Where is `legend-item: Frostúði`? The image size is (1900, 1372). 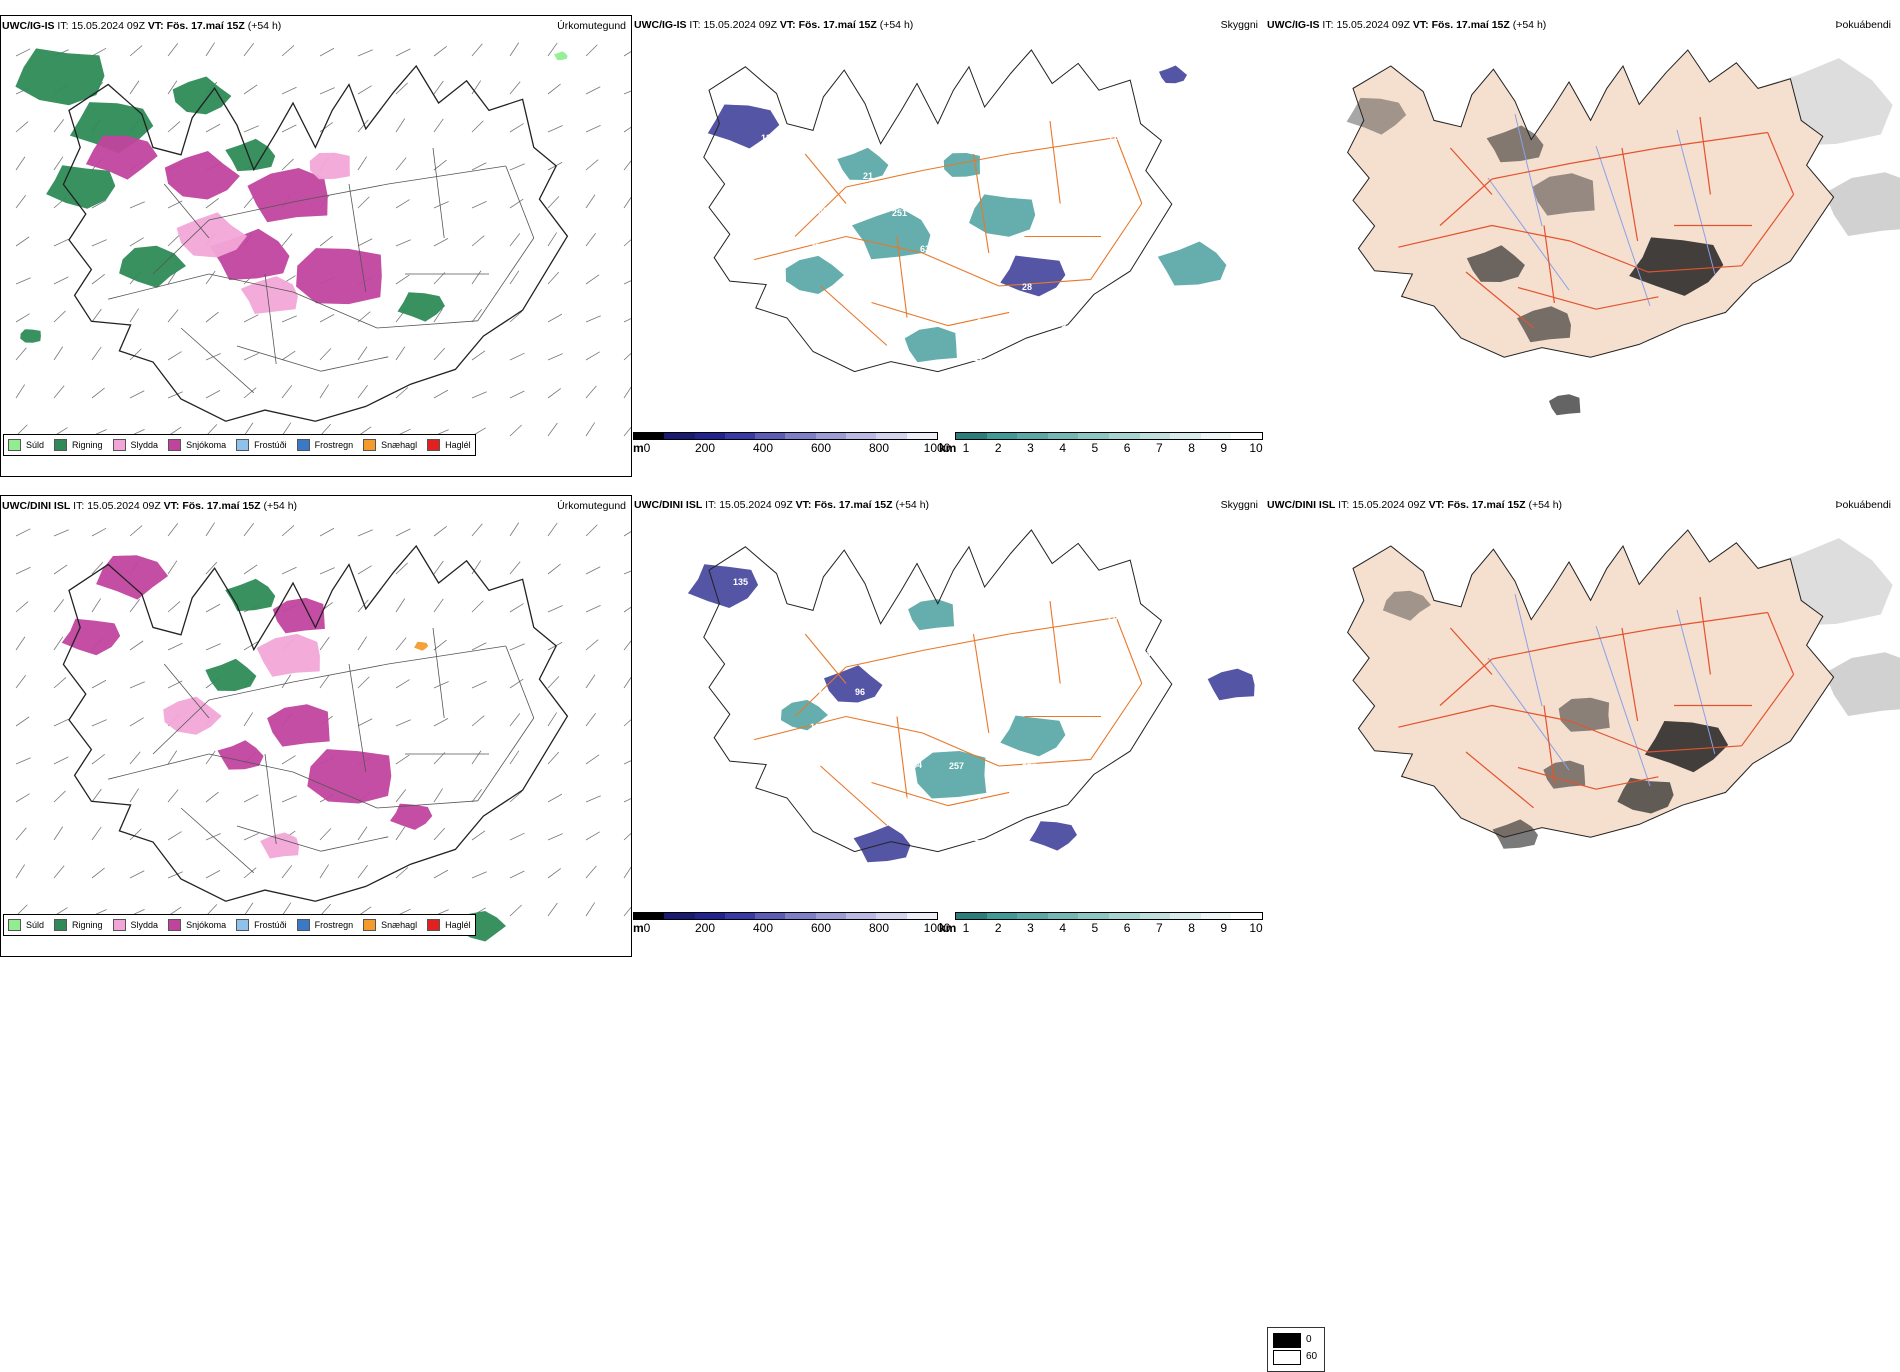
legend-item: Frostúði is located at coordinates (261, 925).